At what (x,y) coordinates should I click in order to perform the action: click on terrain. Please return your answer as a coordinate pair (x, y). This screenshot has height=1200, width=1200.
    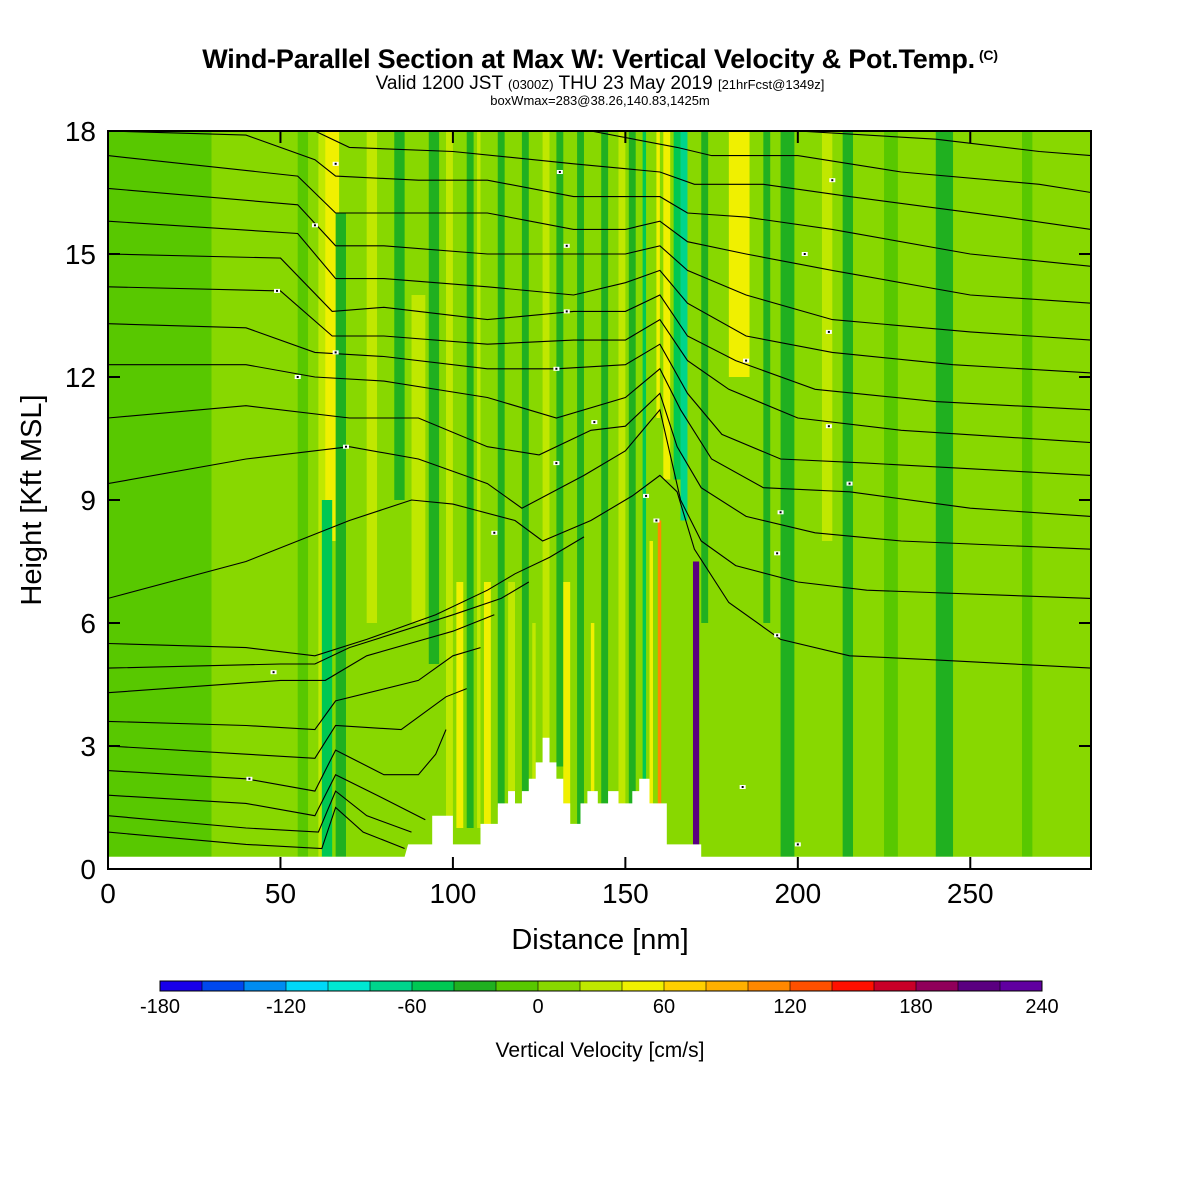
    Looking at the image, I should click on (599, 803).